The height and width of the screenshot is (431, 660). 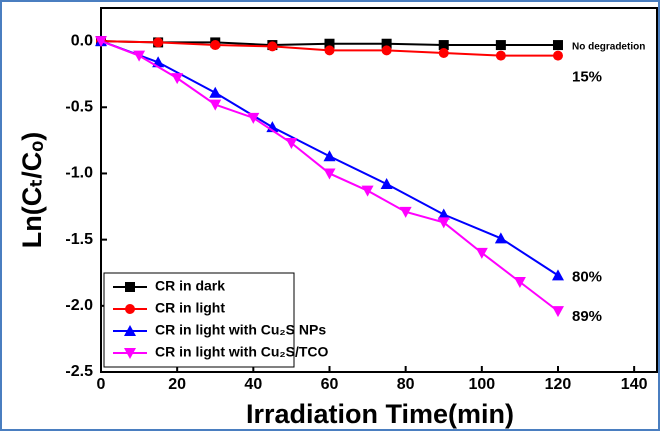 I want to click on y-tick-label: 0.0, so click(x=82, y=40).